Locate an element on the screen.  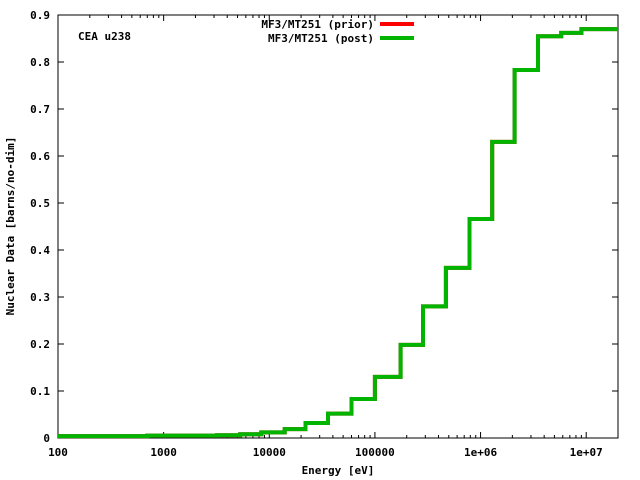
x-axis-label: Energy [eV] is located at coordinates (338, 470).